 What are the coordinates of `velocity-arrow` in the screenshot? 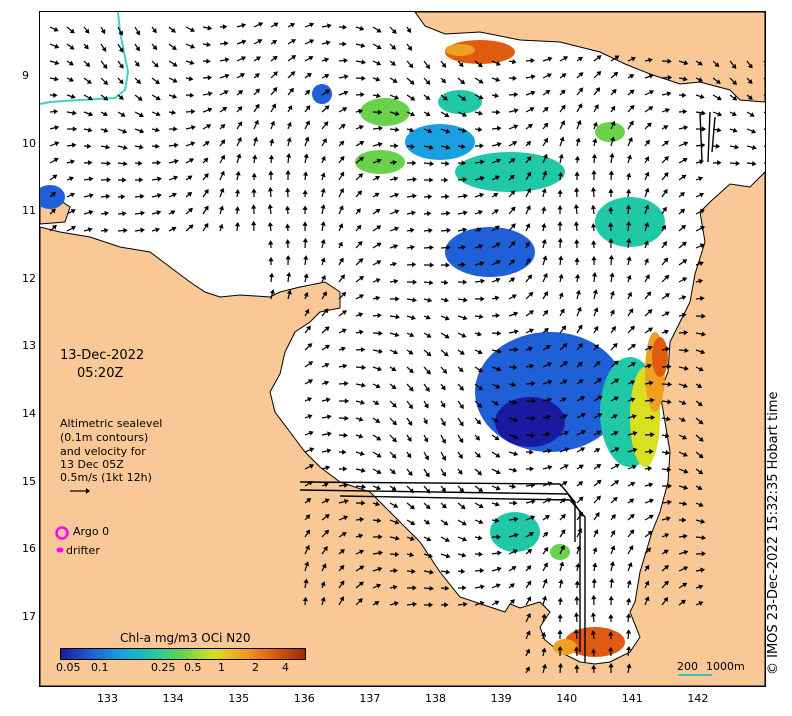 It's located at (764, 78).